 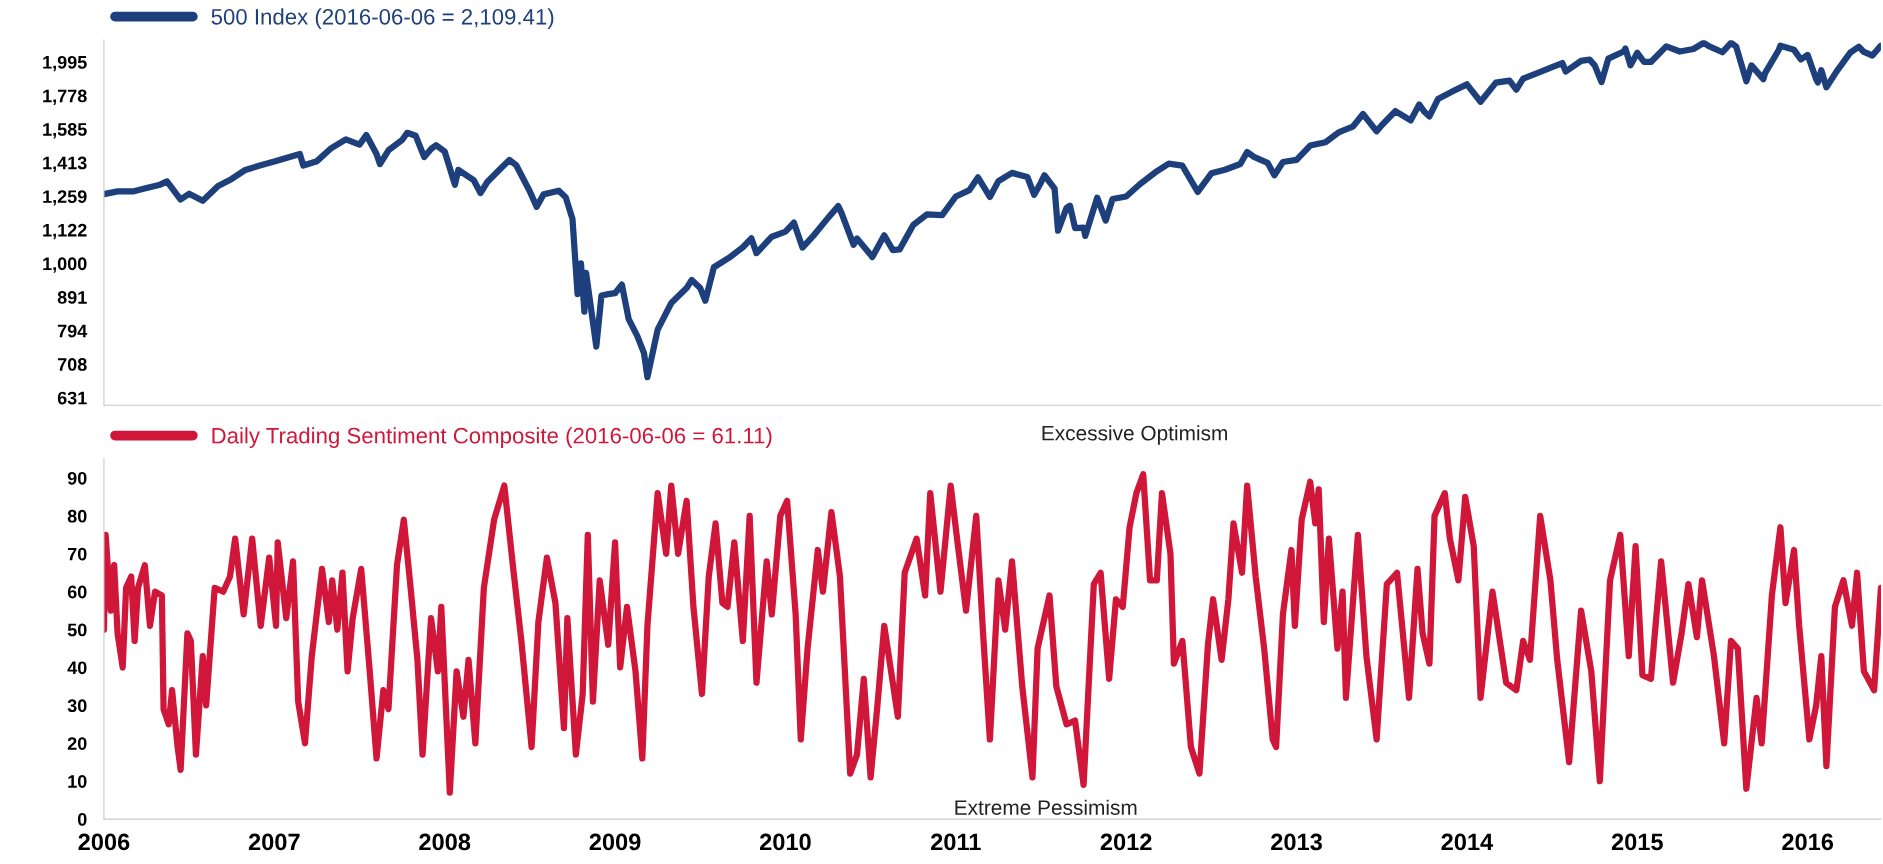 I want to click on x-tick-label: 2007, so click(x=274, y=842).